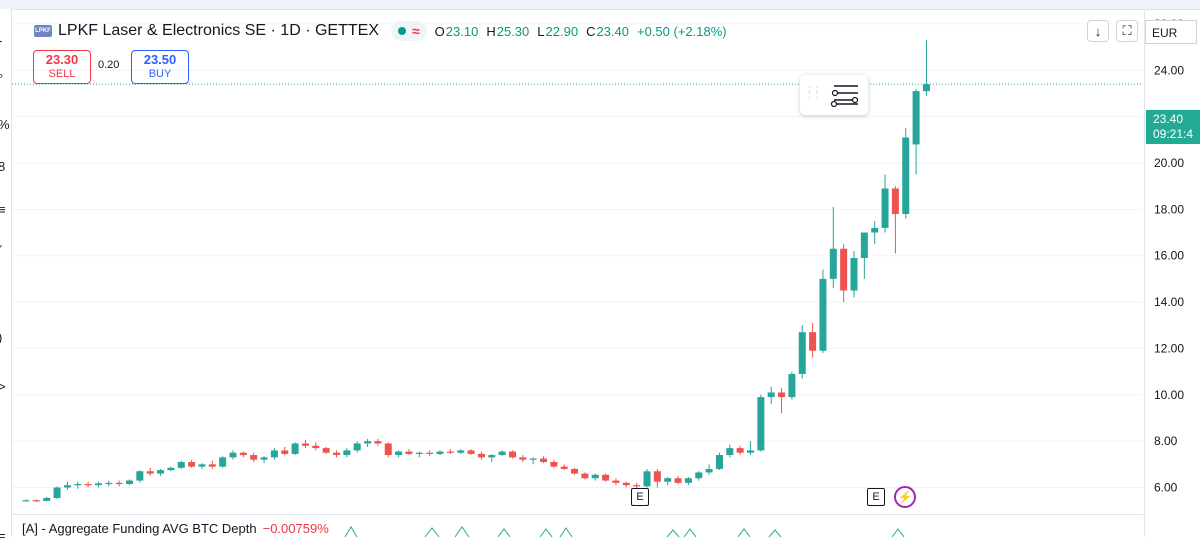 This screenshot has height=543, width=1200. What do you see at coordinates (507, 31) in the screenshot?
I see `ohlc-high: H25.30` at bounding box center [507, 31].